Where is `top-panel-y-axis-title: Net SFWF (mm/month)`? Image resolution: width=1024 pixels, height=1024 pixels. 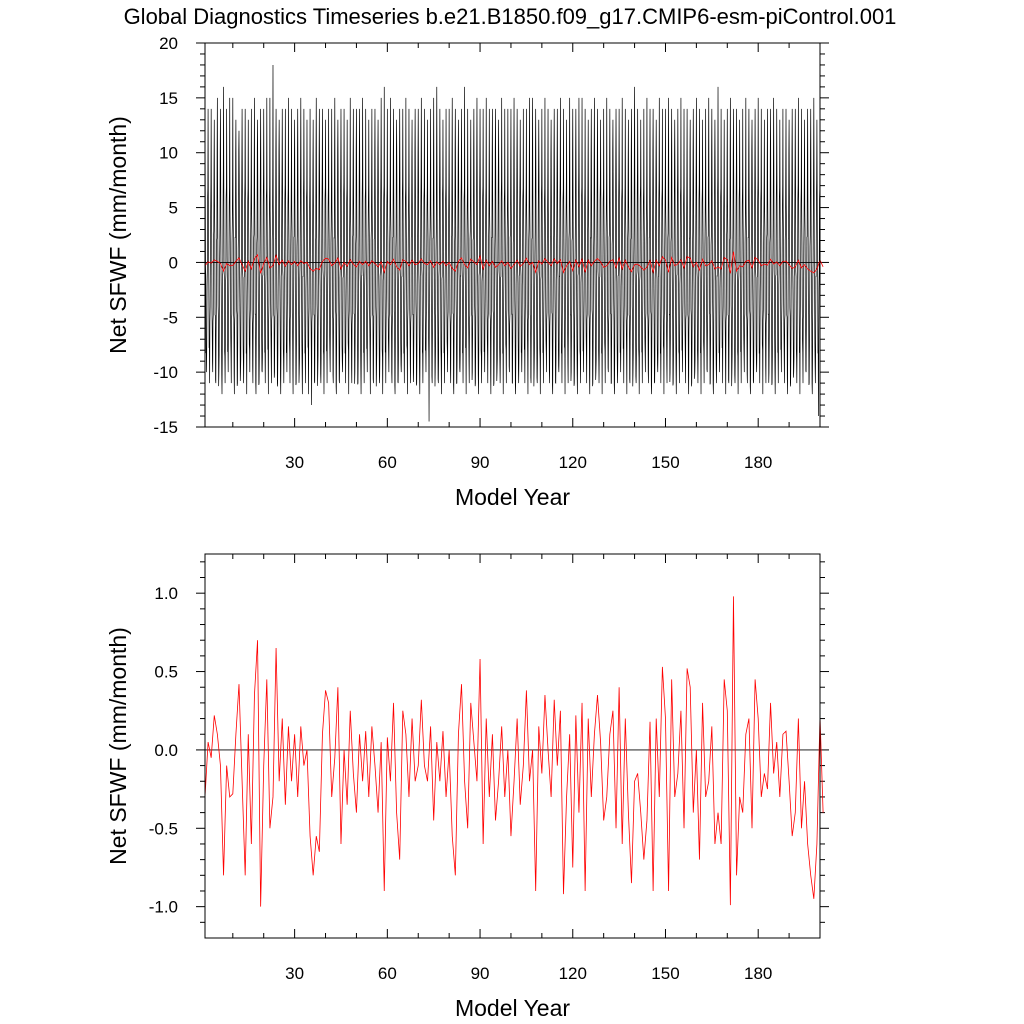 top-panel-y-axis-title: Net SFWF (mm/month) is located at coordinates (118, 235).